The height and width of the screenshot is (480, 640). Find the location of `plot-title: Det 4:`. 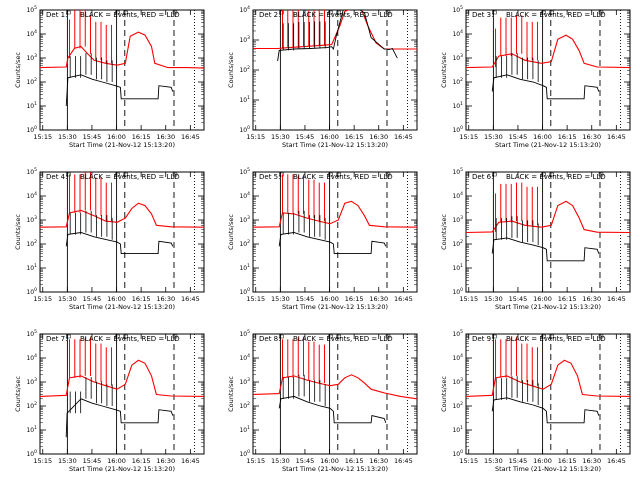

plot-title: Det 4: is located at coordinates (56, 177).